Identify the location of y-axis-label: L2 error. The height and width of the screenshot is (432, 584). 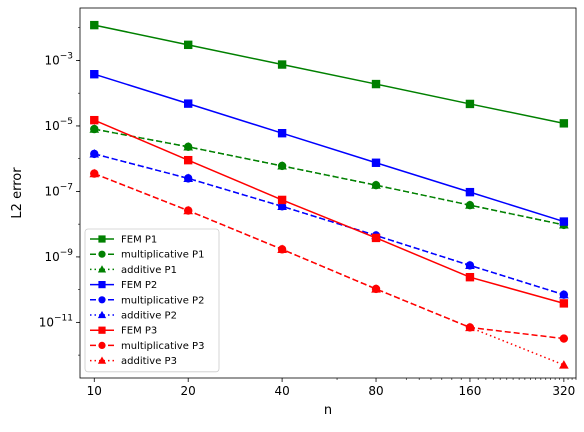
(17, 193).